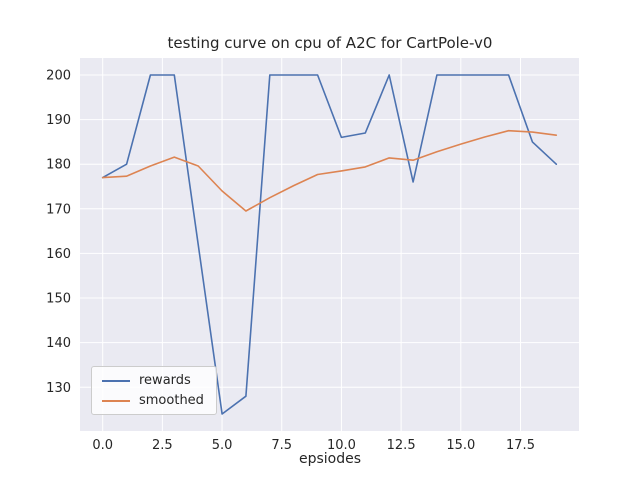 This screenshot has width=640, height=480. I want to click on y-tick-label: 160, so click(58, 254).